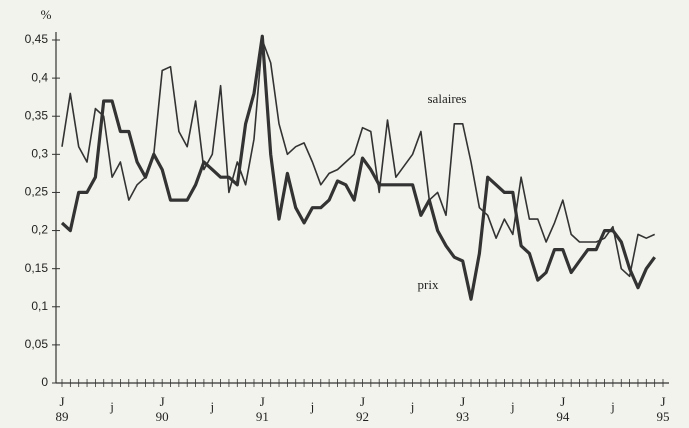 This screenshot has height=428, width=689. I want to click on x-tick-label: J 89, so click(62, 409).